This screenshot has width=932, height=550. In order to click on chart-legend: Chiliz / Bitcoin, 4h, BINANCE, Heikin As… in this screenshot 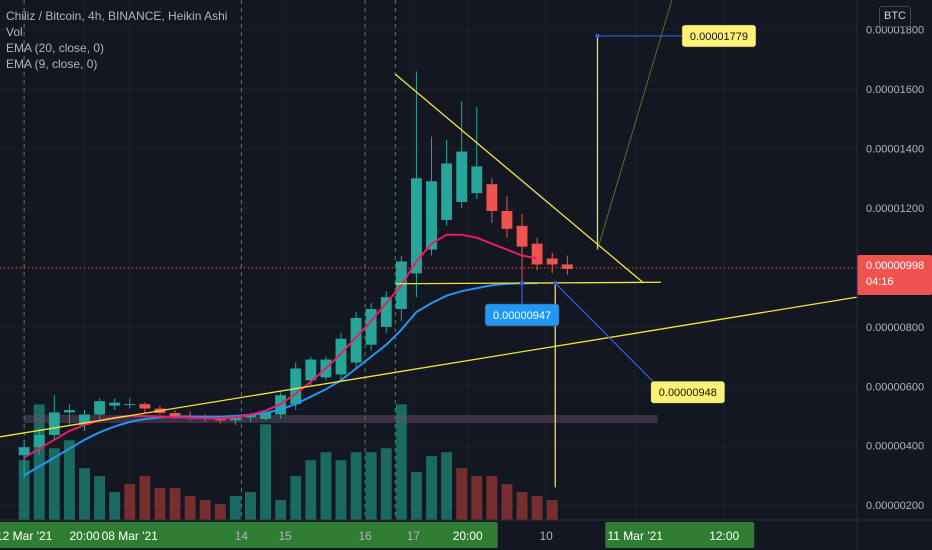, I will do `click(116, 40)`.